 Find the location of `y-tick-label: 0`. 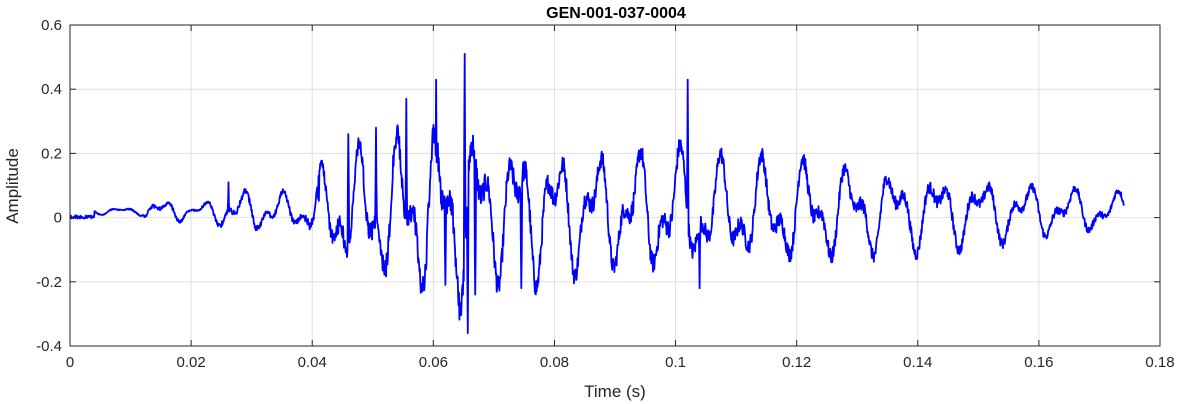

y-tick-label: 0 is located at coordinates (58, 218).